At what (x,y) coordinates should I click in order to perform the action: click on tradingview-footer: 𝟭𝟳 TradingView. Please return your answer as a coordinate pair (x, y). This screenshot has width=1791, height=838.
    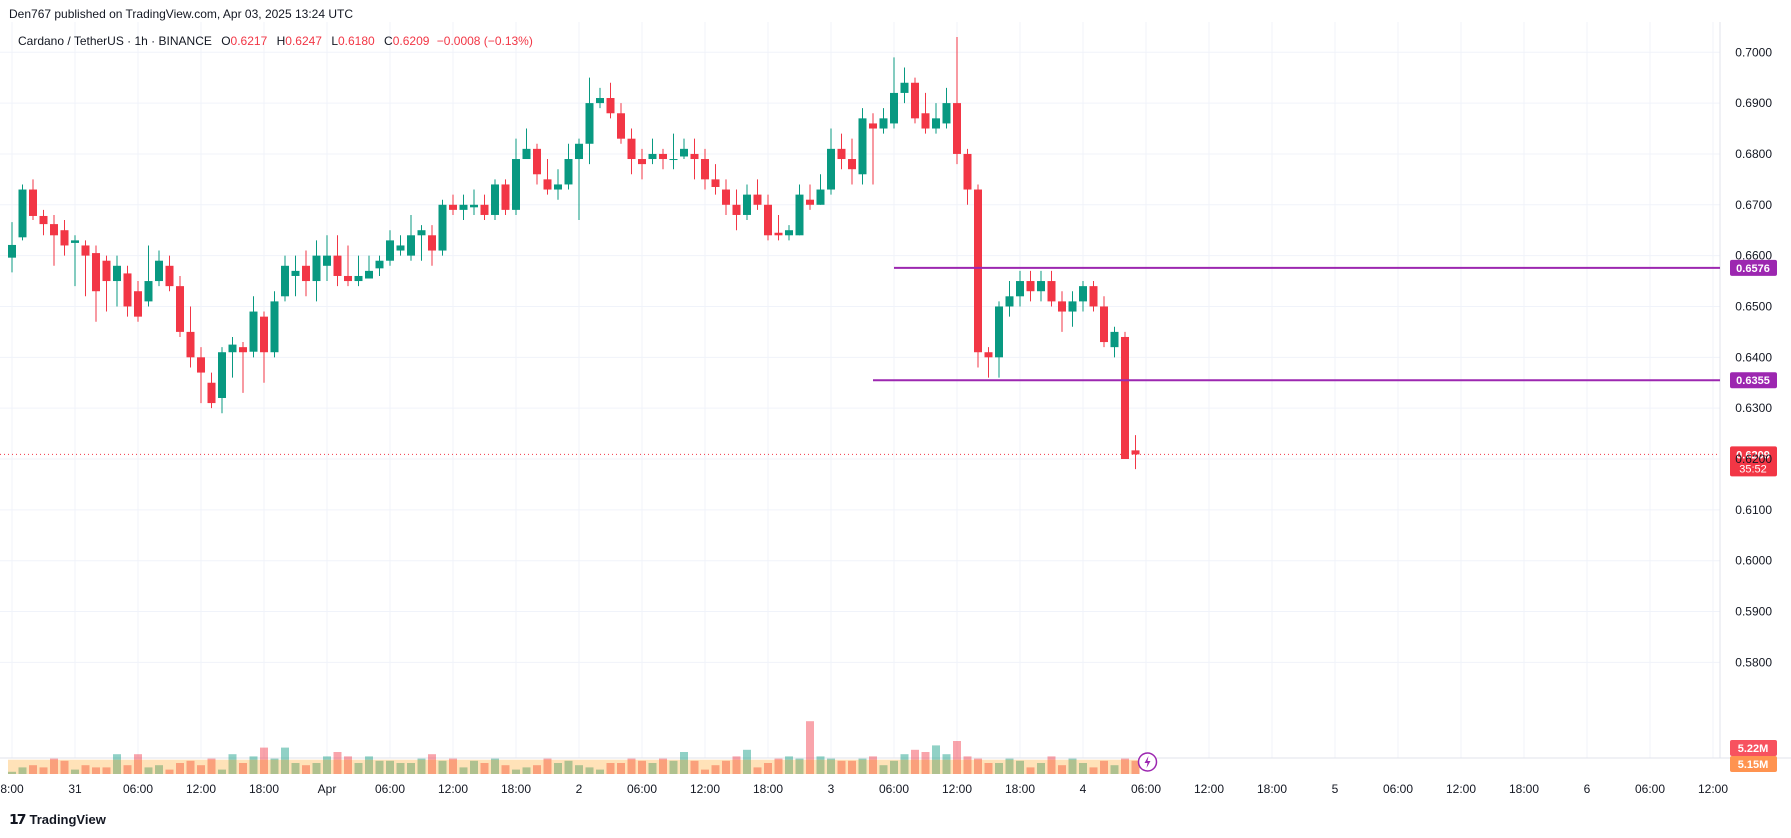
    Looking at the image, I should click on (57, 819).